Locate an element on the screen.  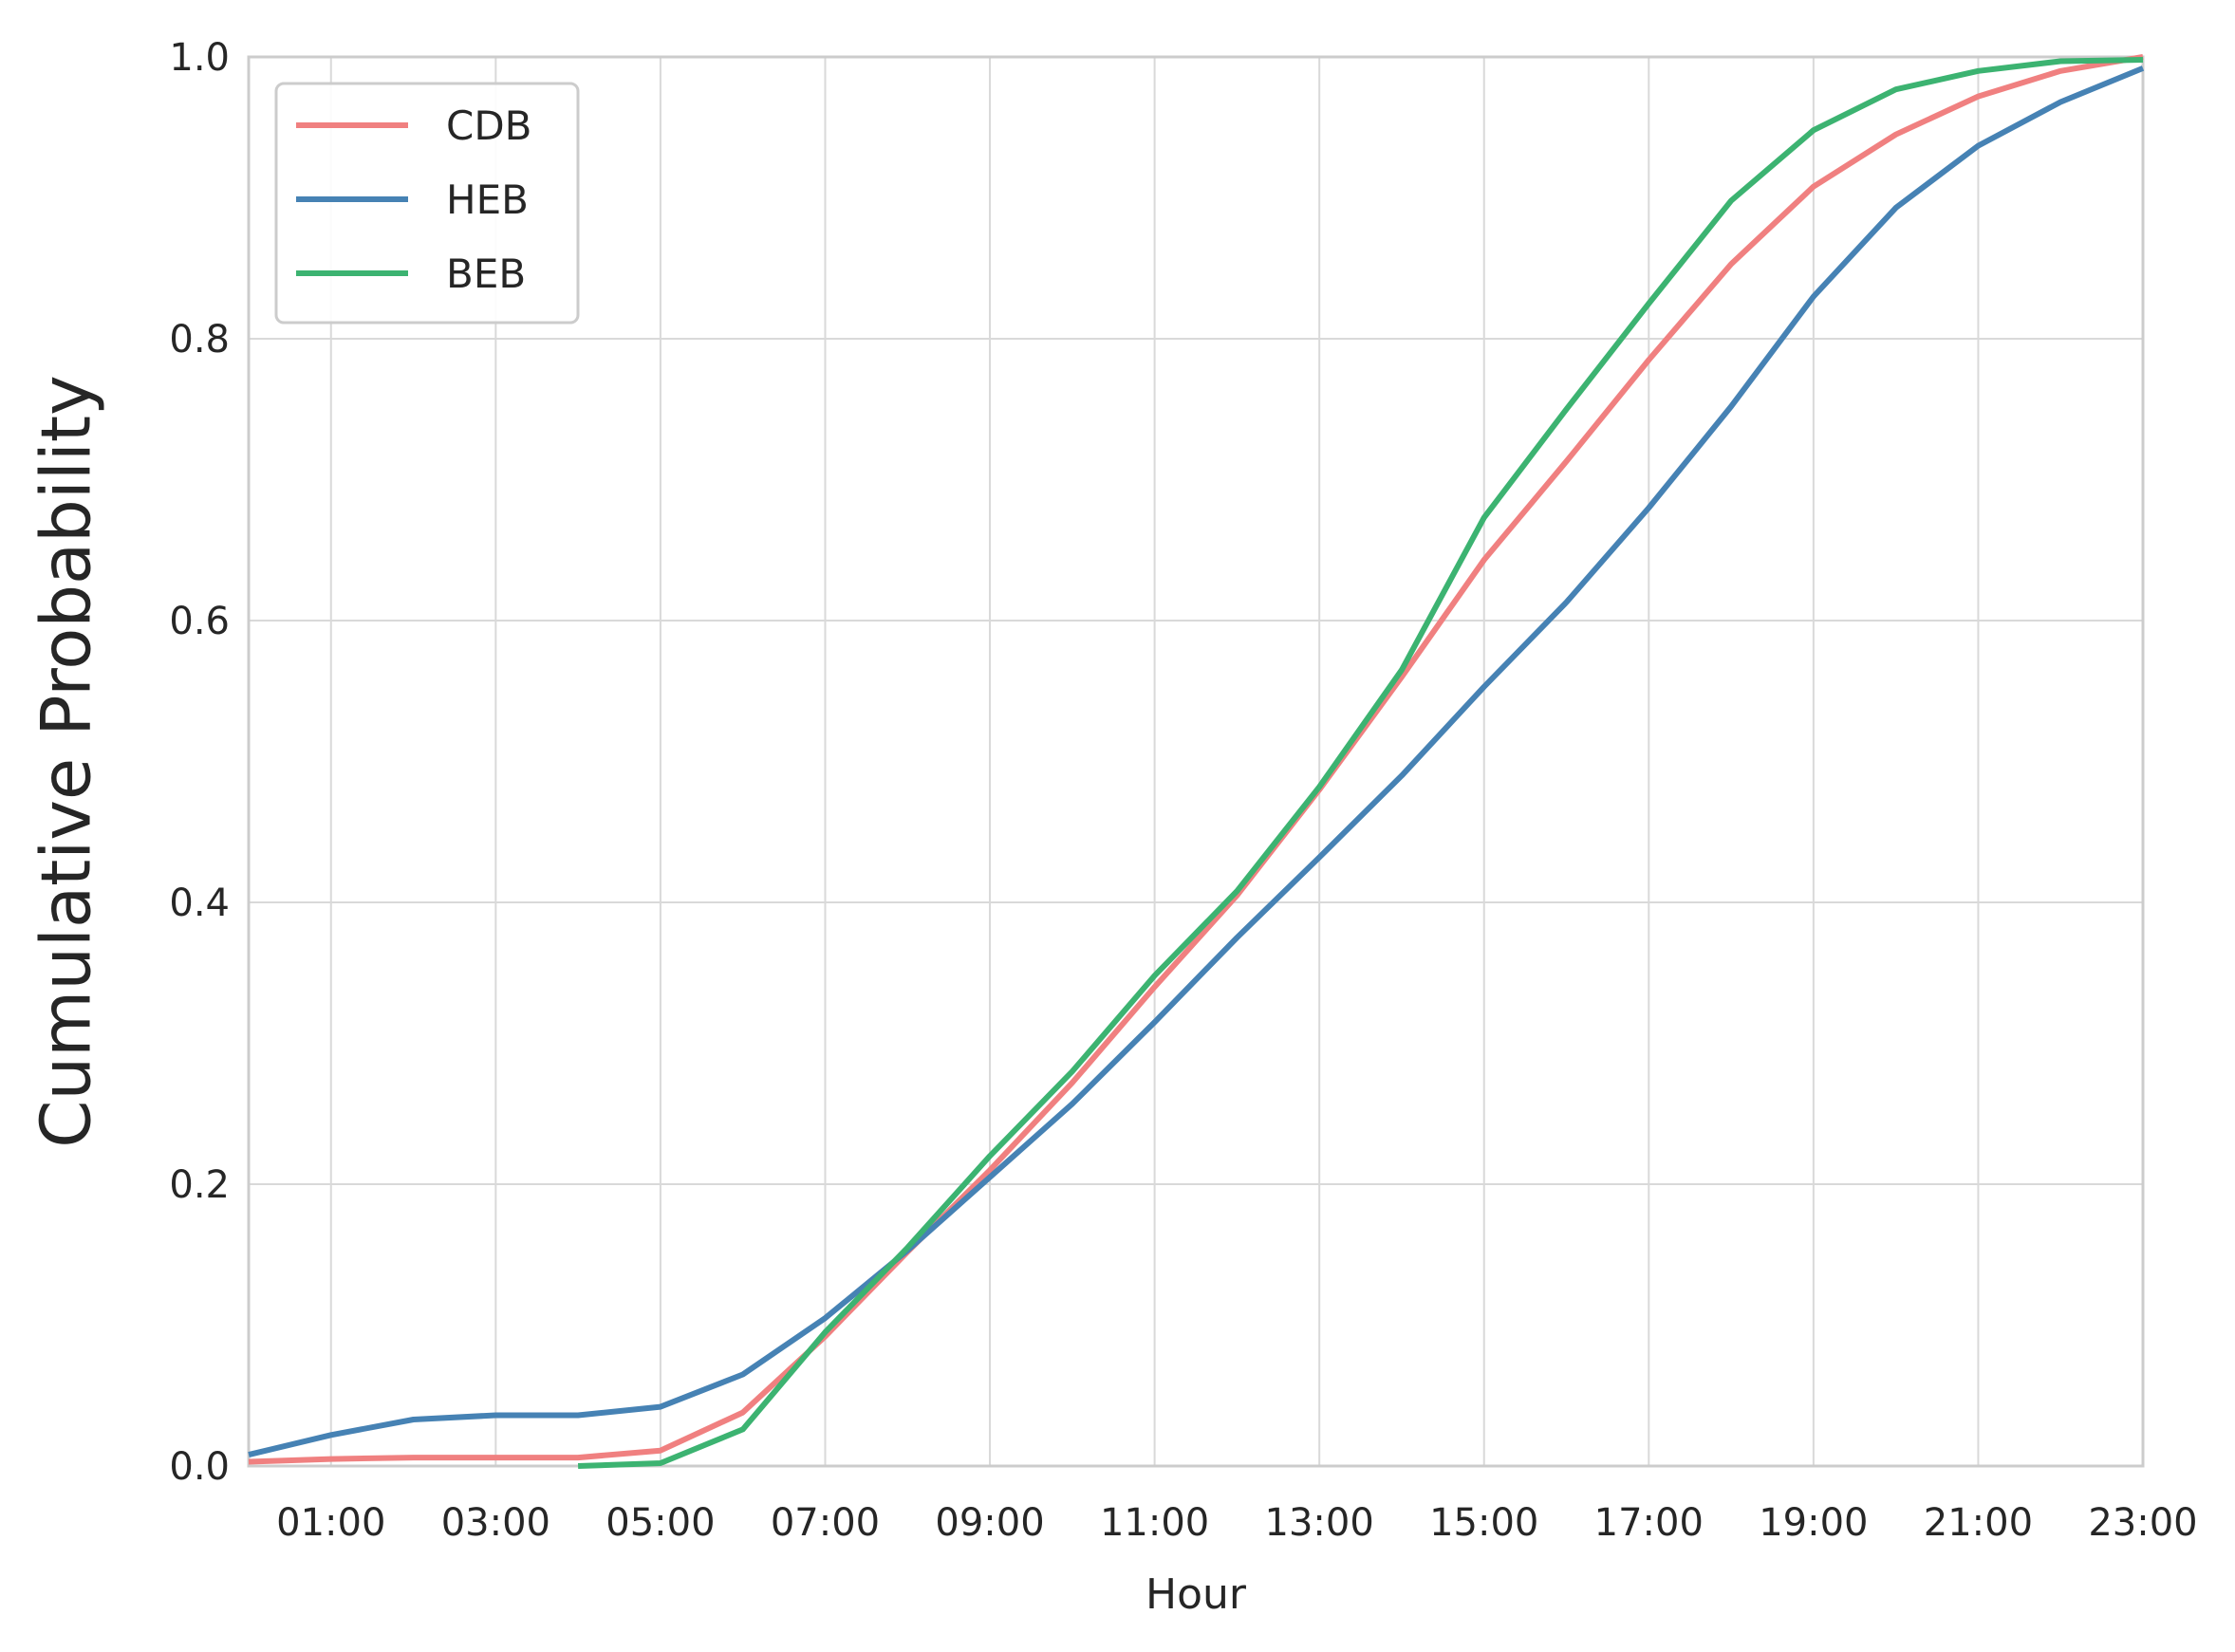
x-tick-label: 21:00 is located at coordinates (1978, 1523).